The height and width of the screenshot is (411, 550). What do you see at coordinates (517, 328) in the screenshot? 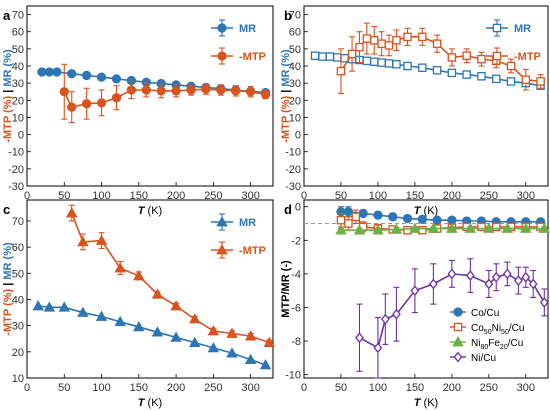
I see `legend-label-part: /Cu` at bounding box center [517, 328].